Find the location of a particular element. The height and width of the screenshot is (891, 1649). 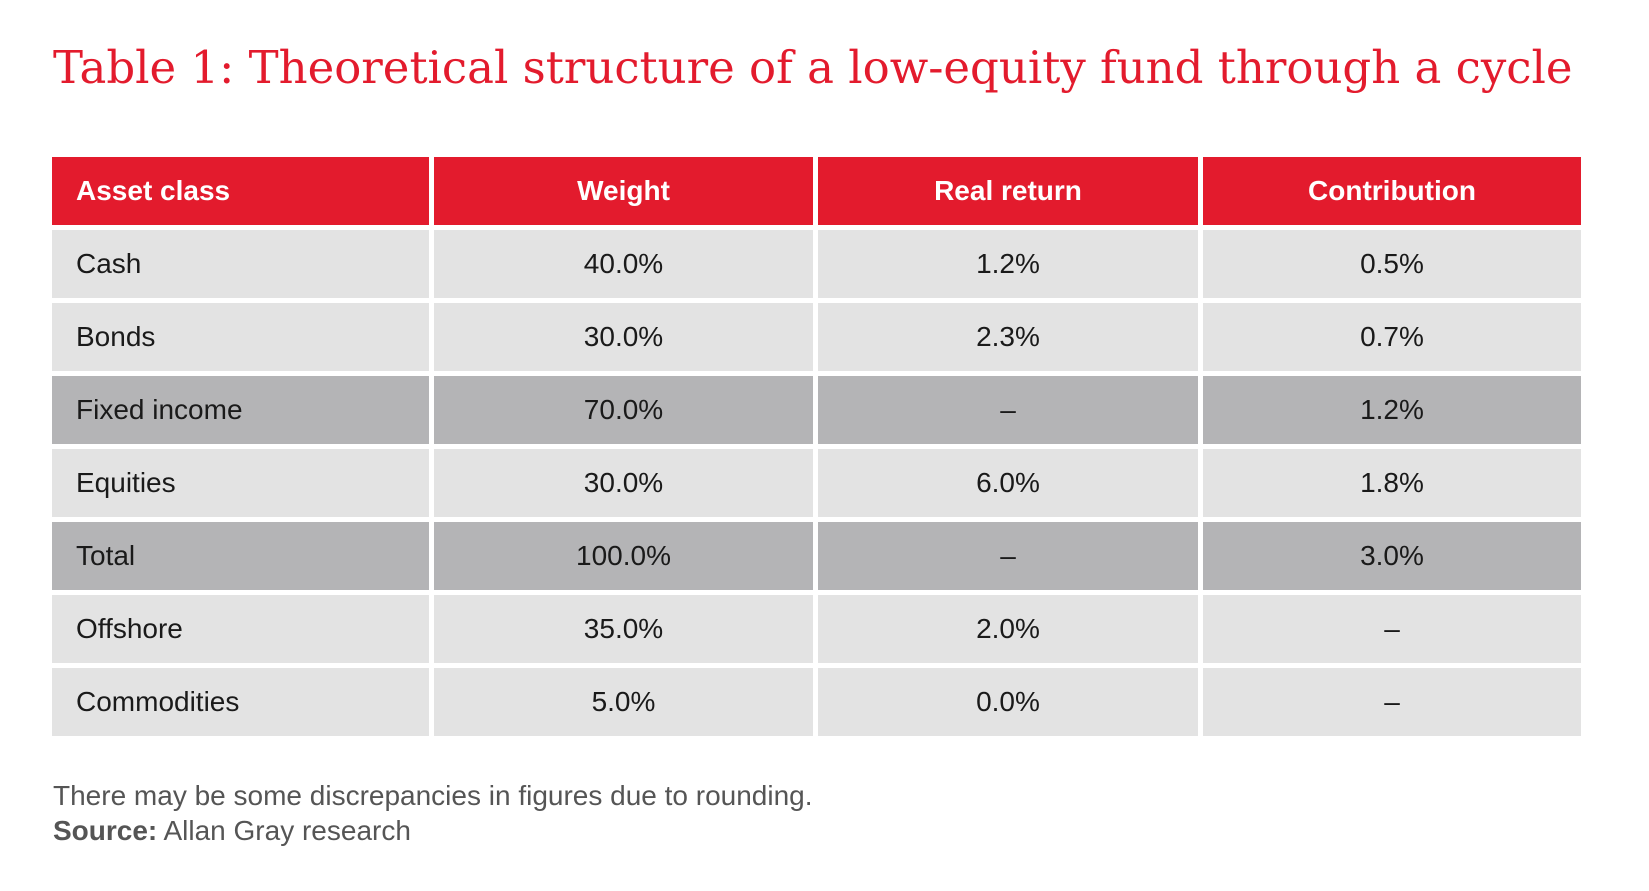

cell-contribution: 3.0% is located at coordinates (1392, 556).